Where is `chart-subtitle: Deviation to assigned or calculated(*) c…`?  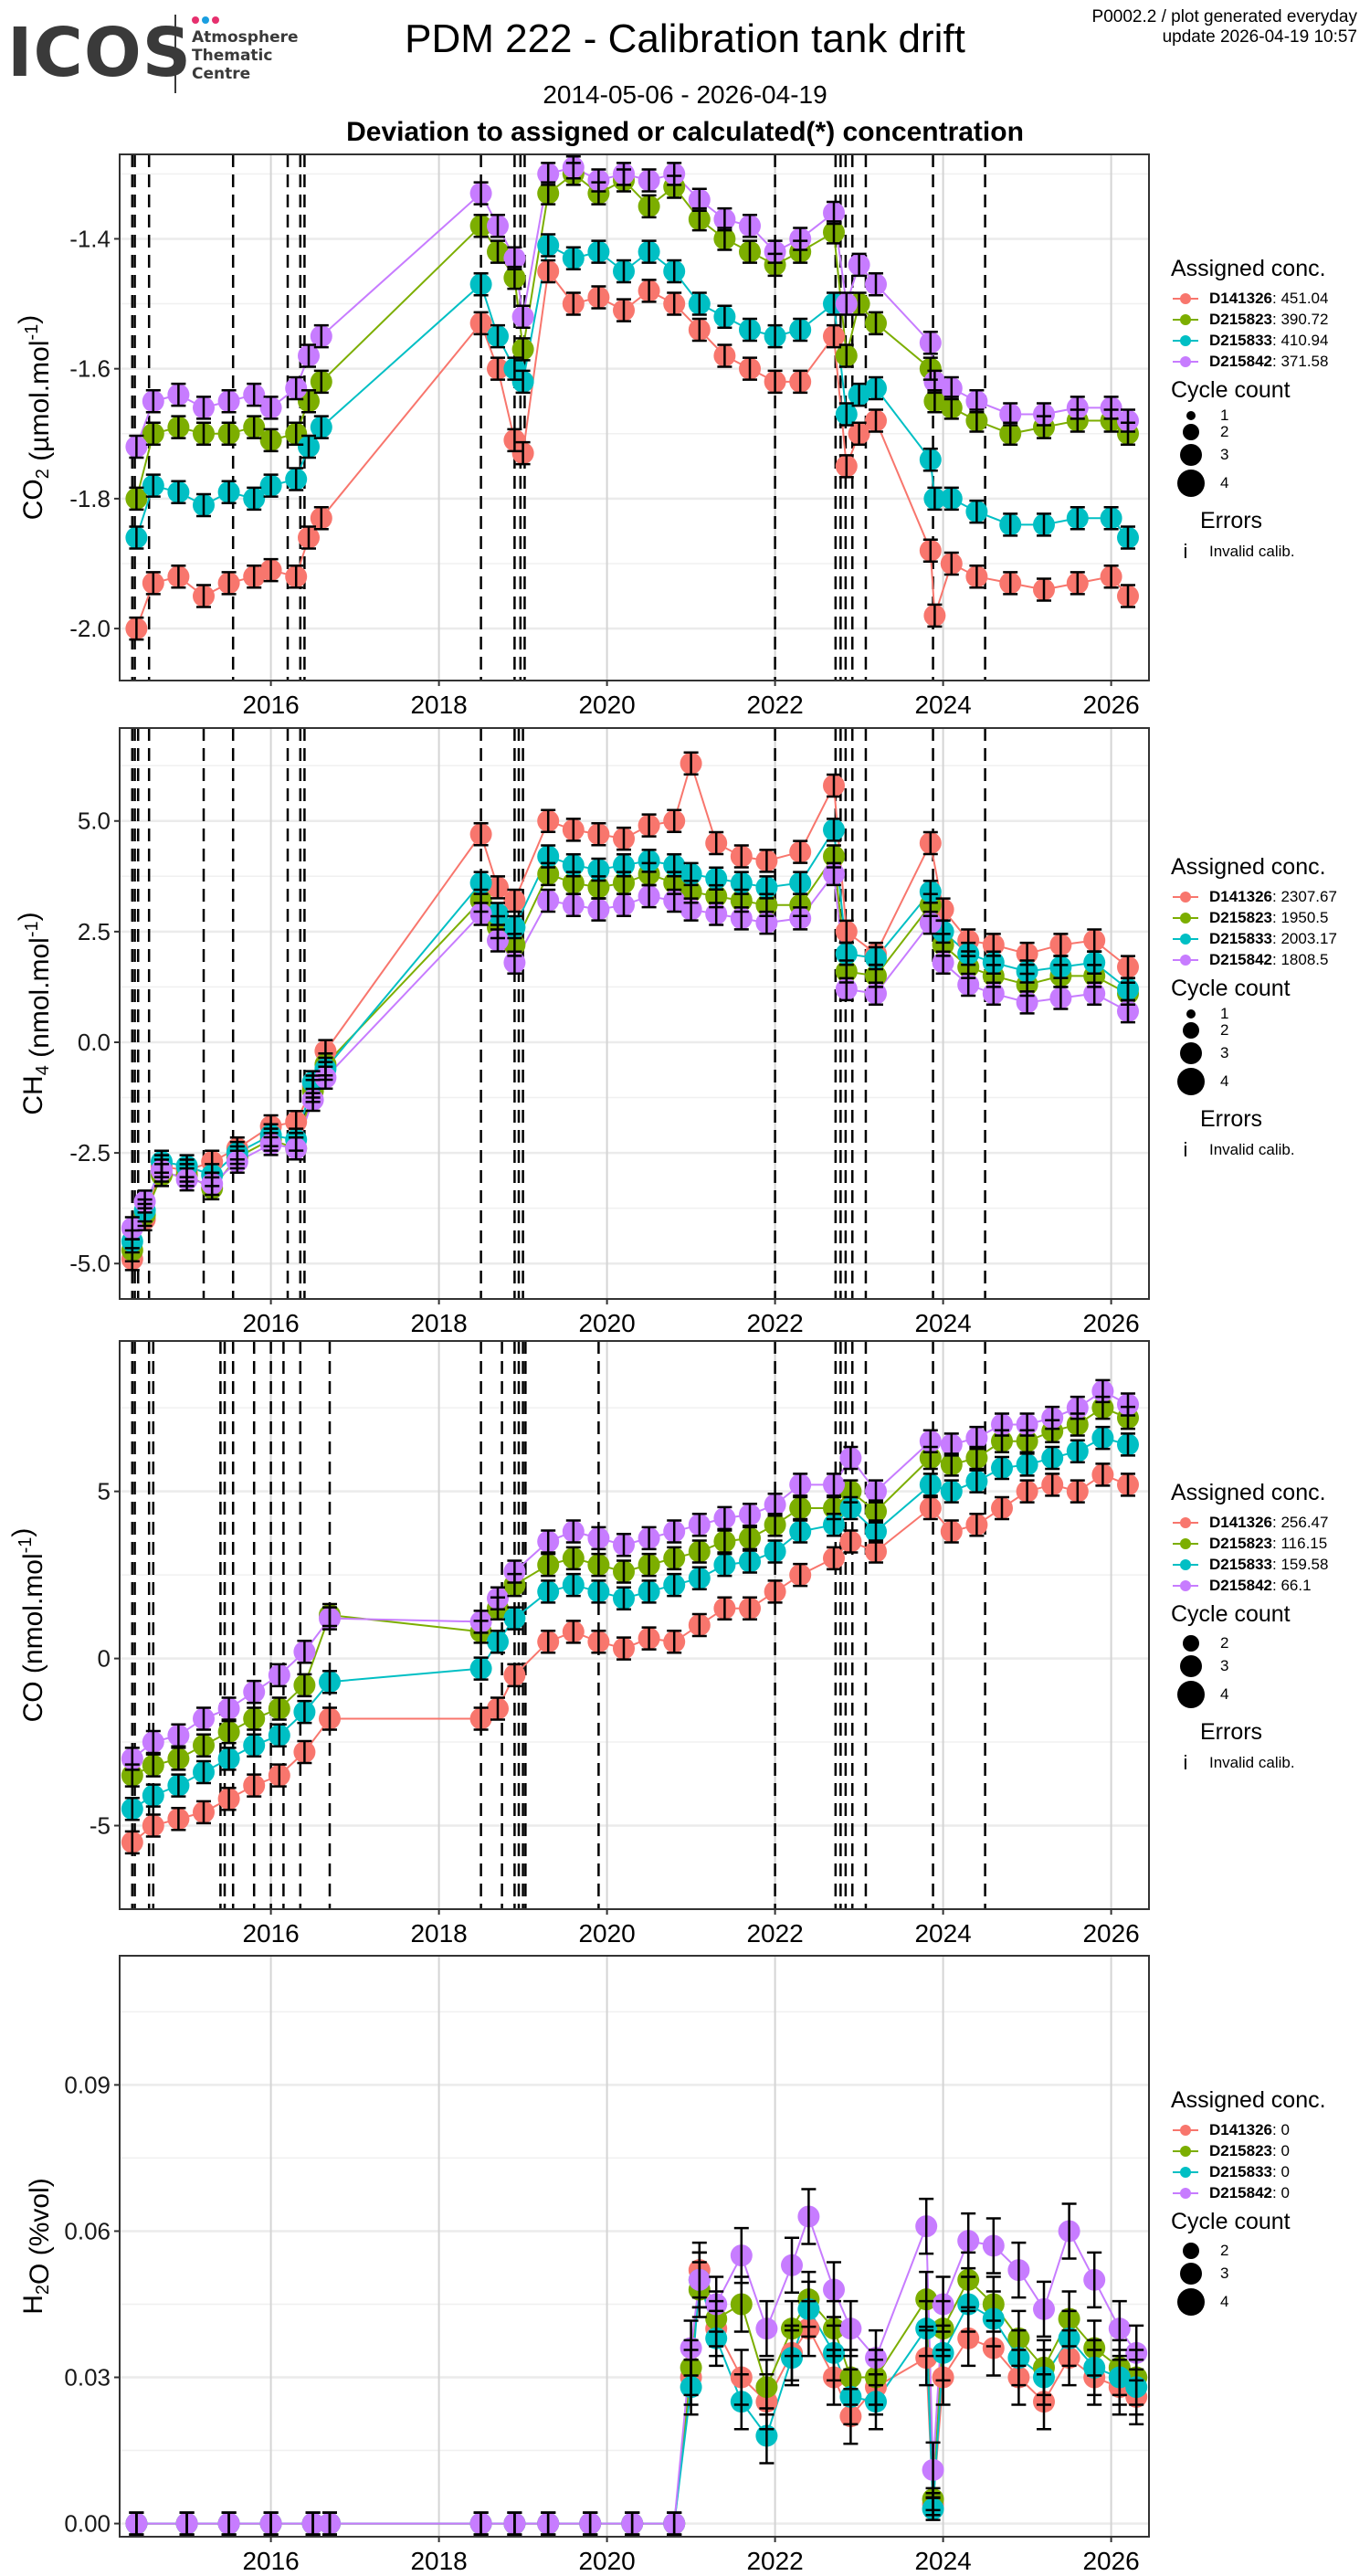
chart-subtitle: Deviation to assigned or calculated(*) c… is located at coordinates (685, 132).